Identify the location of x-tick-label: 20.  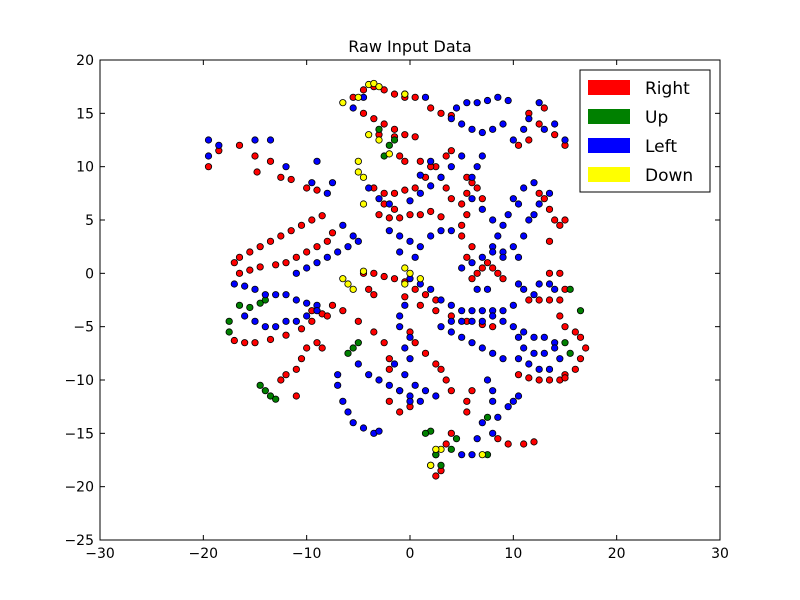
(617, 554).